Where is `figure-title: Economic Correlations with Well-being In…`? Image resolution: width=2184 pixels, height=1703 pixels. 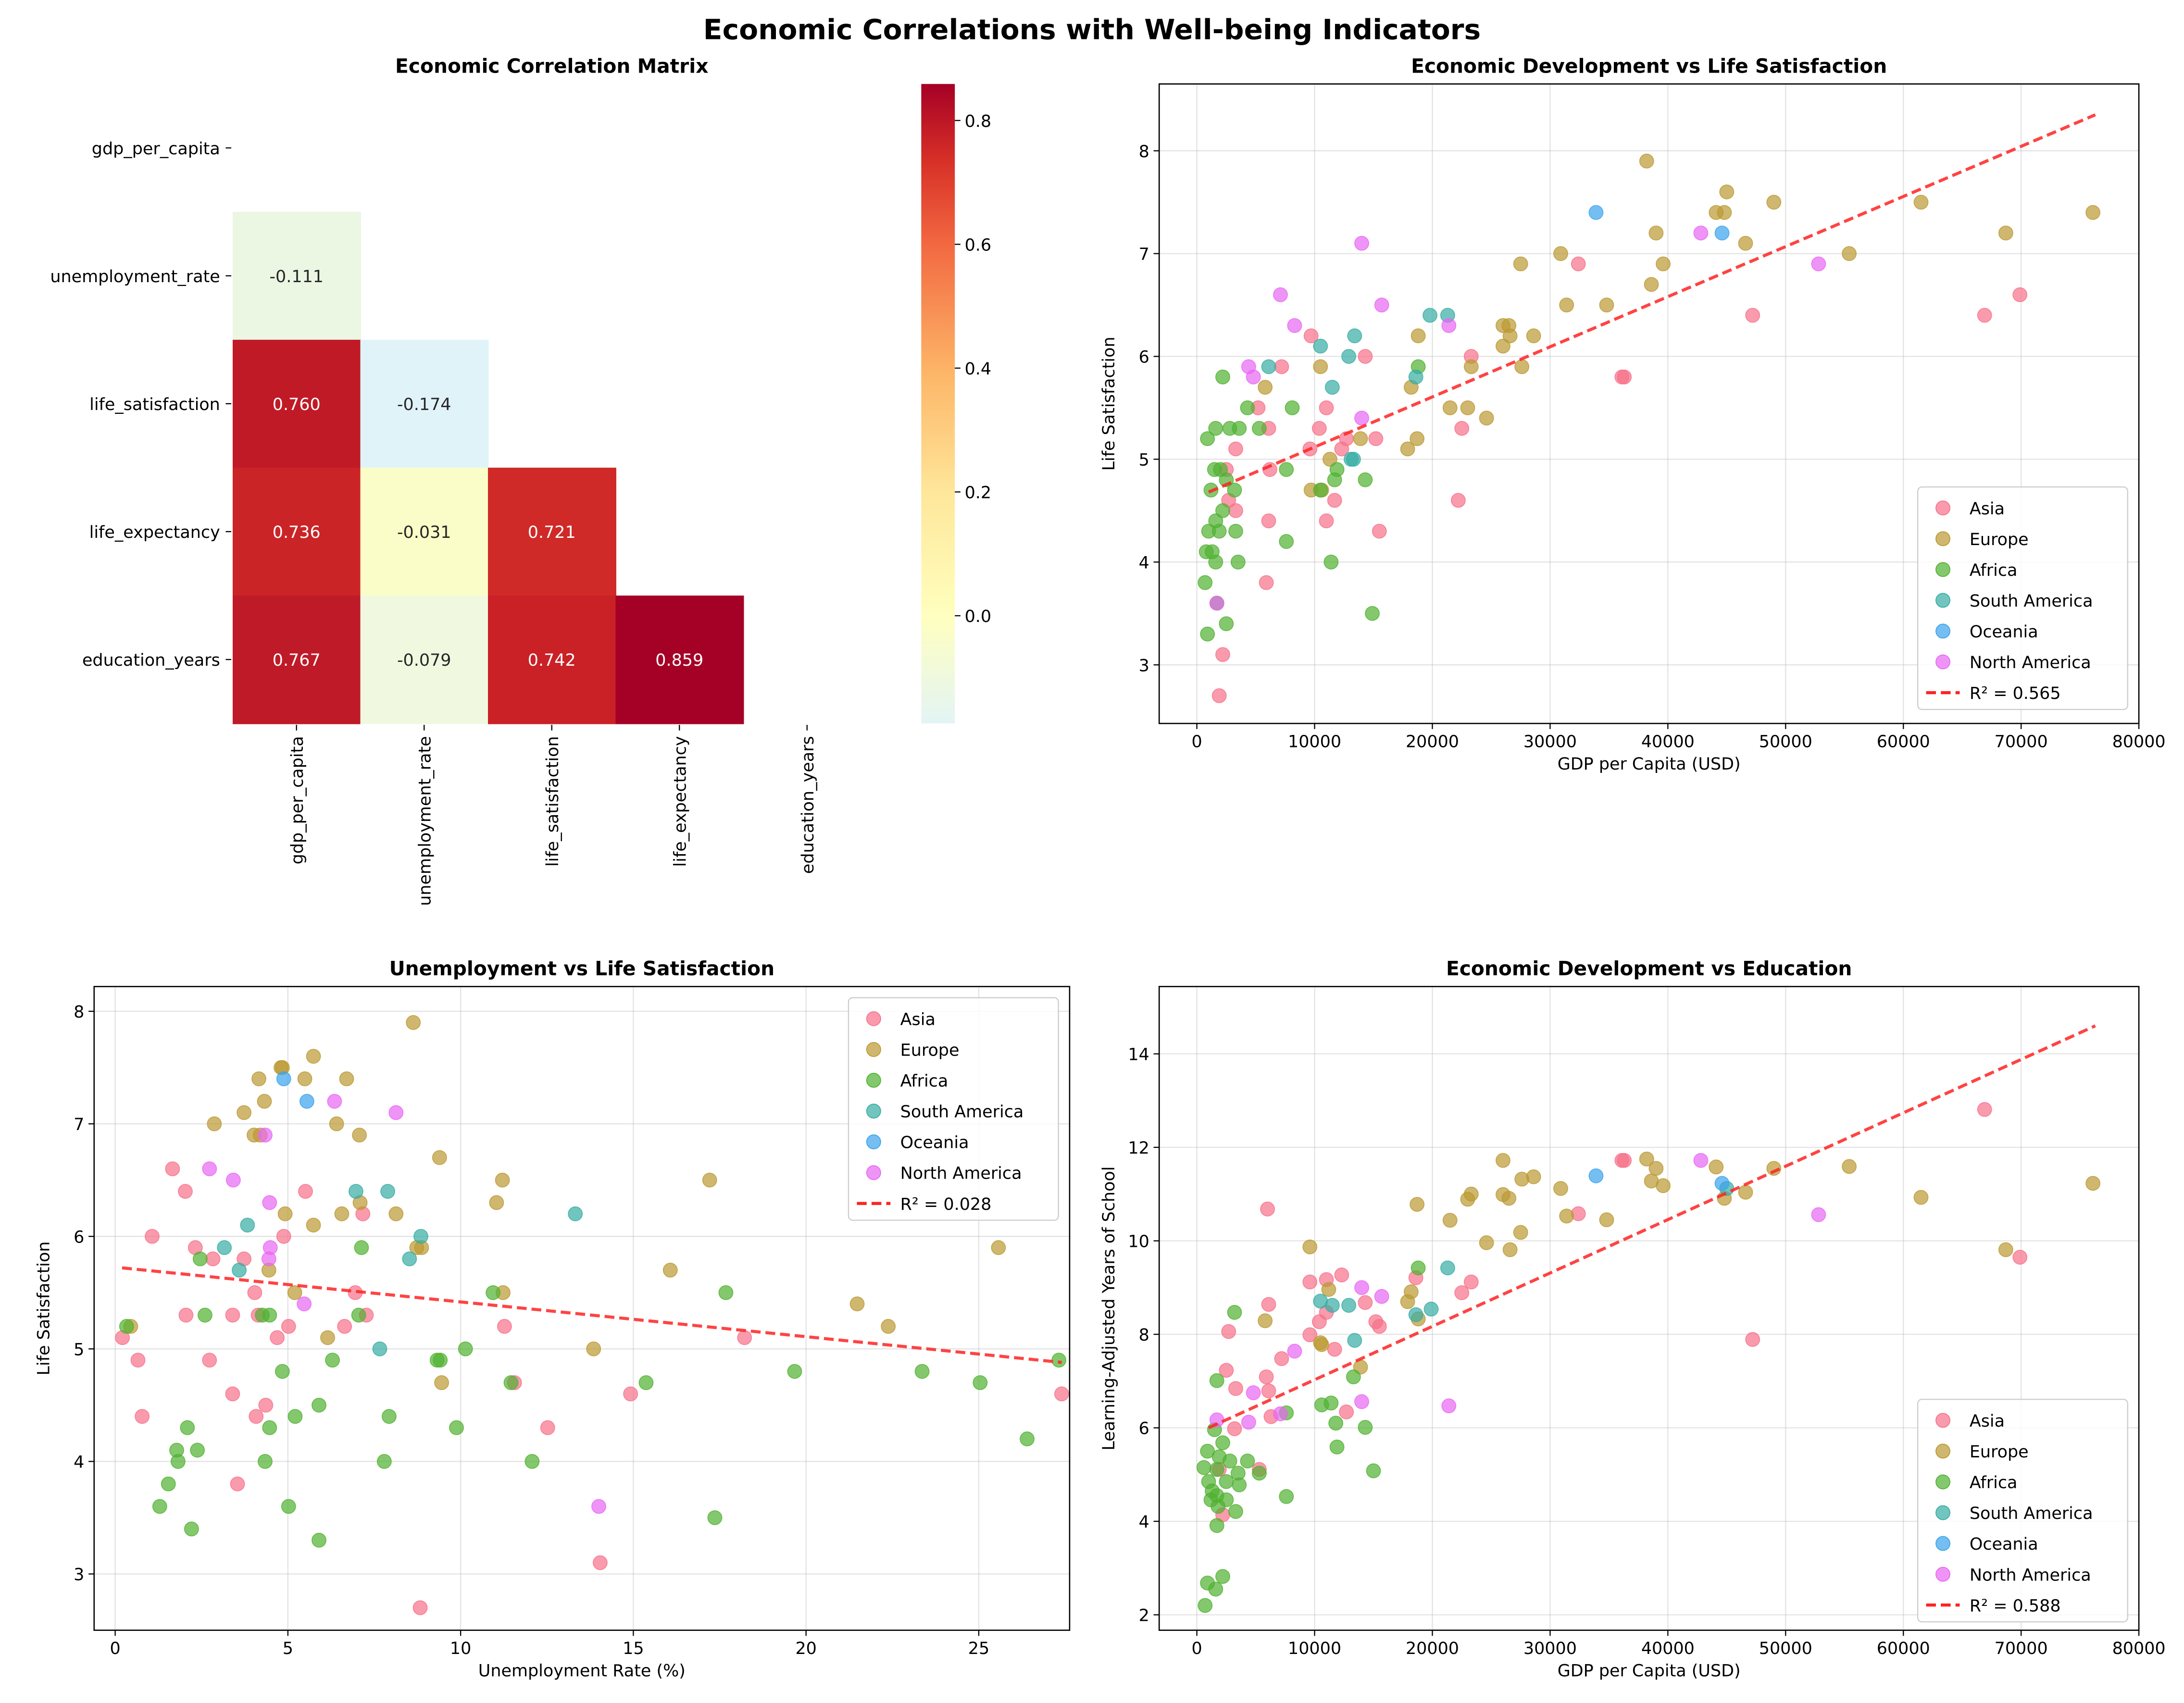
figure-title: Economic Correlations with Well-being In… is located at coordinates (1092, 30).